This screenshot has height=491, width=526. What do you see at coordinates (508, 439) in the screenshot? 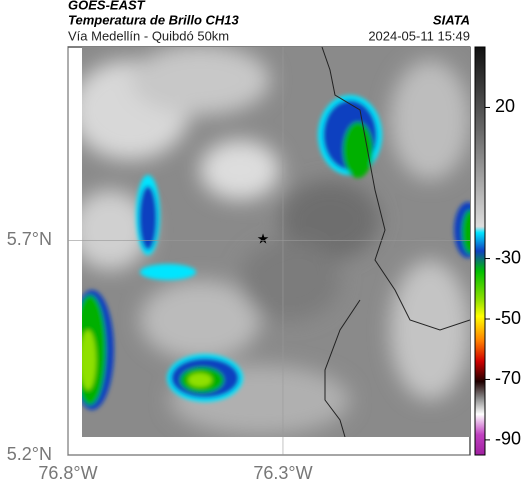
I see `colorbar-tick-label: -90` at bounding box center [508, 439].